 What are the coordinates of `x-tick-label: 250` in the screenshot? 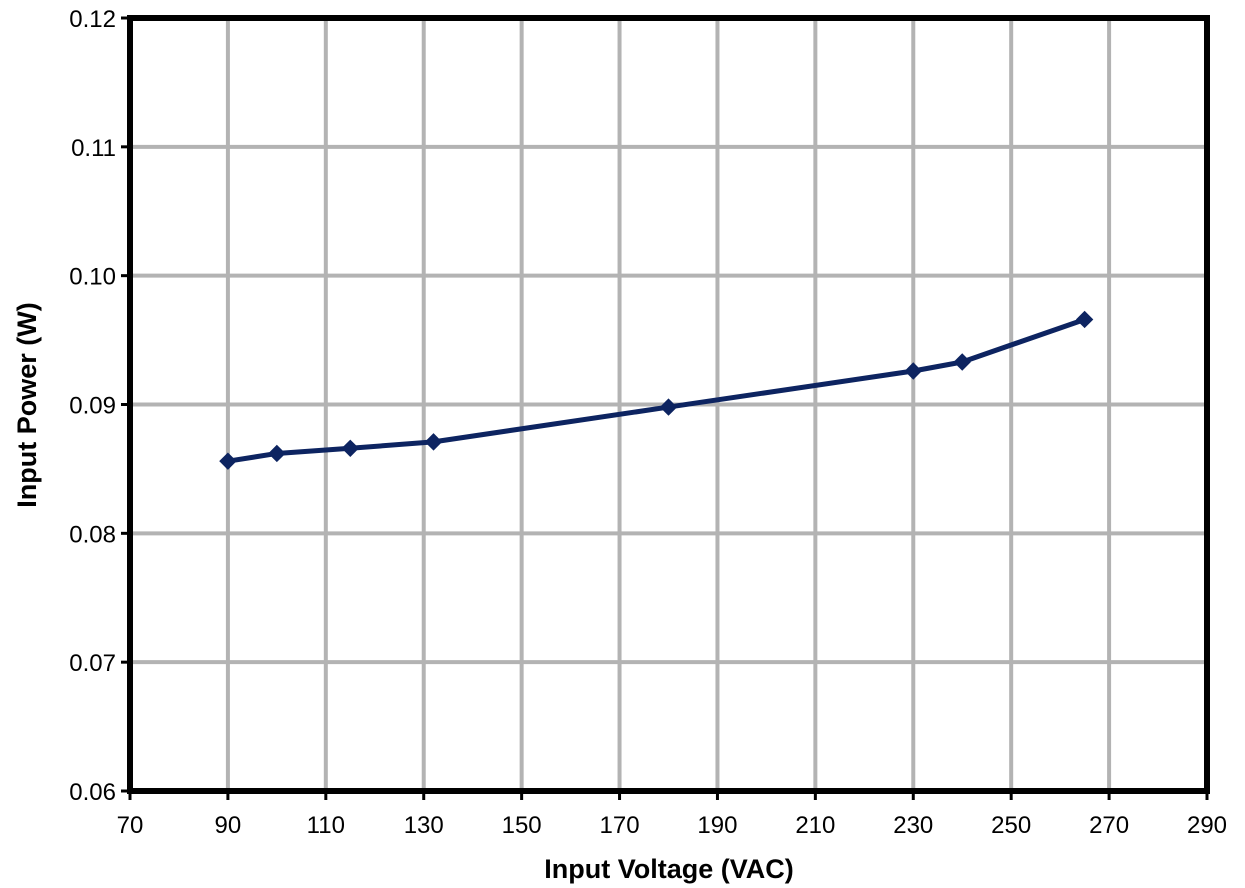 It's located at (1011, 825).